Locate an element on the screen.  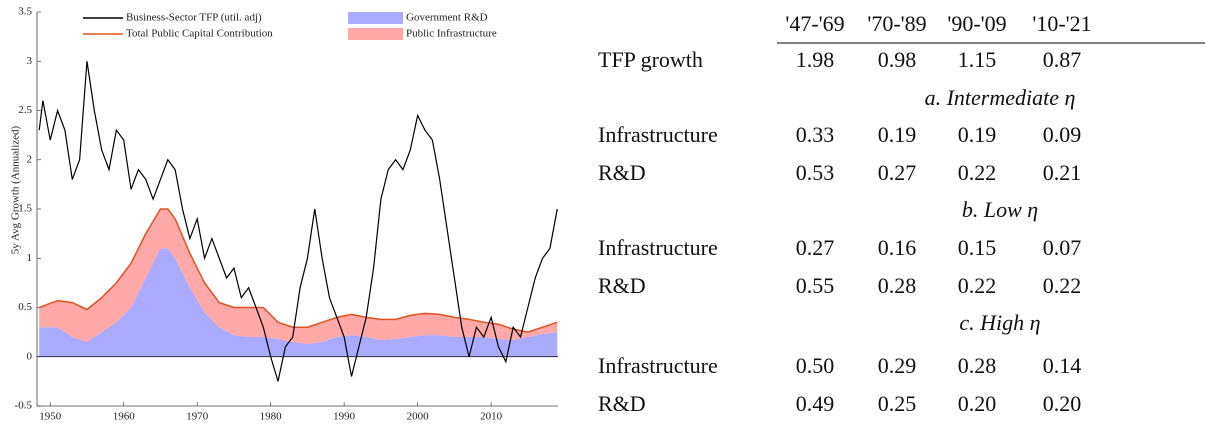
cell: 0.29 is located at coordinates (897, 365).